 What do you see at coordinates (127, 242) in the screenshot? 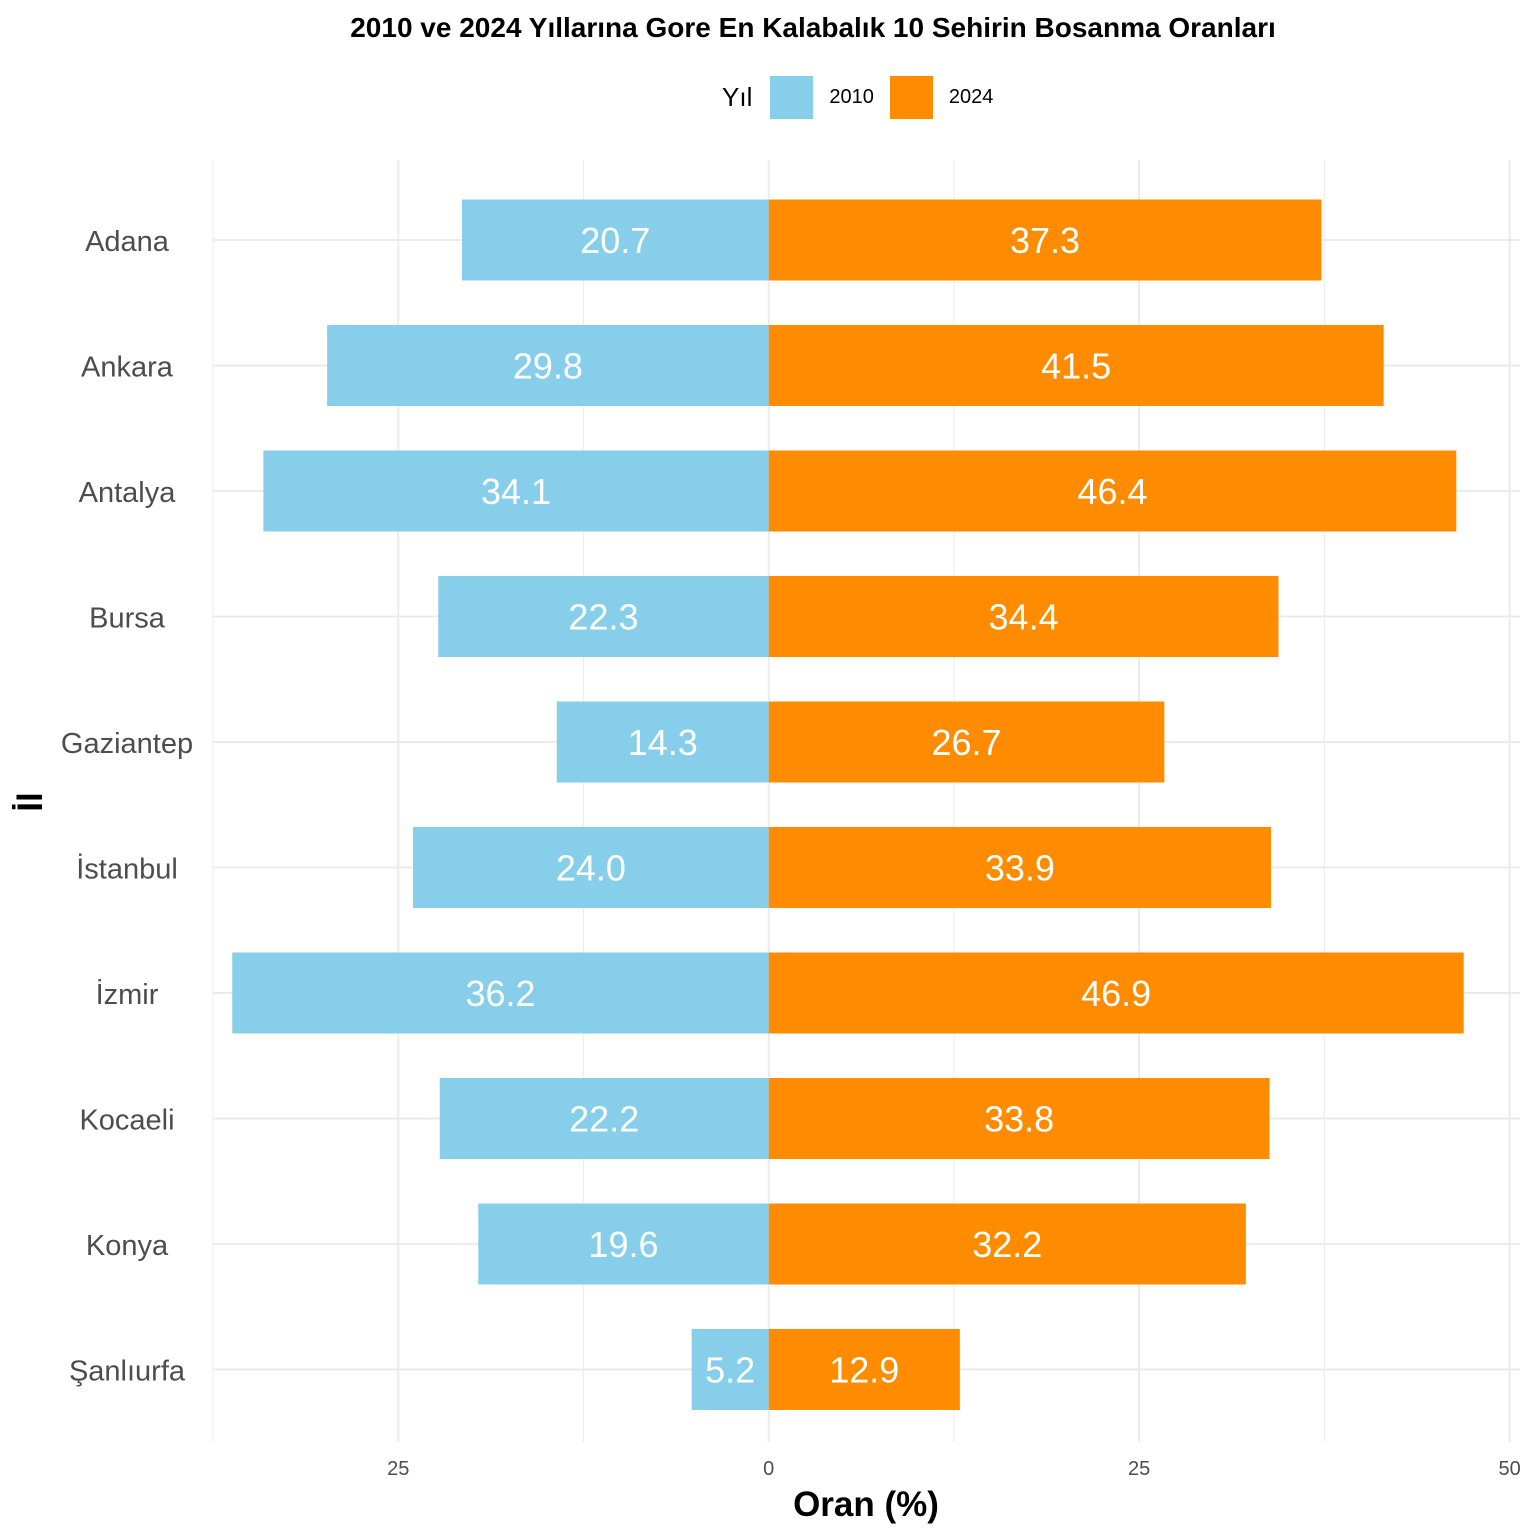
I see `y-tick-label-0: Adana` at bounding box center [127, 242].